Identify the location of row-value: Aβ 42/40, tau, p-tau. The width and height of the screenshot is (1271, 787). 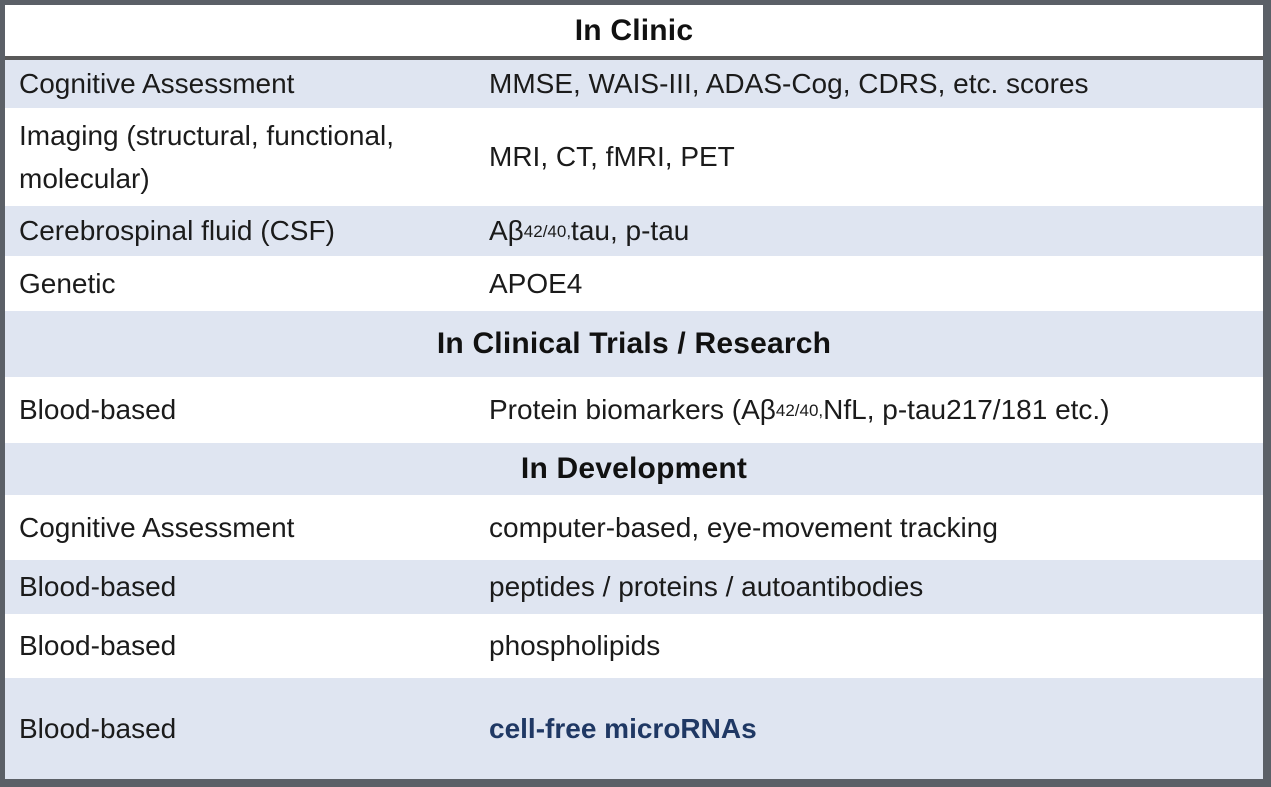
(870, 231).